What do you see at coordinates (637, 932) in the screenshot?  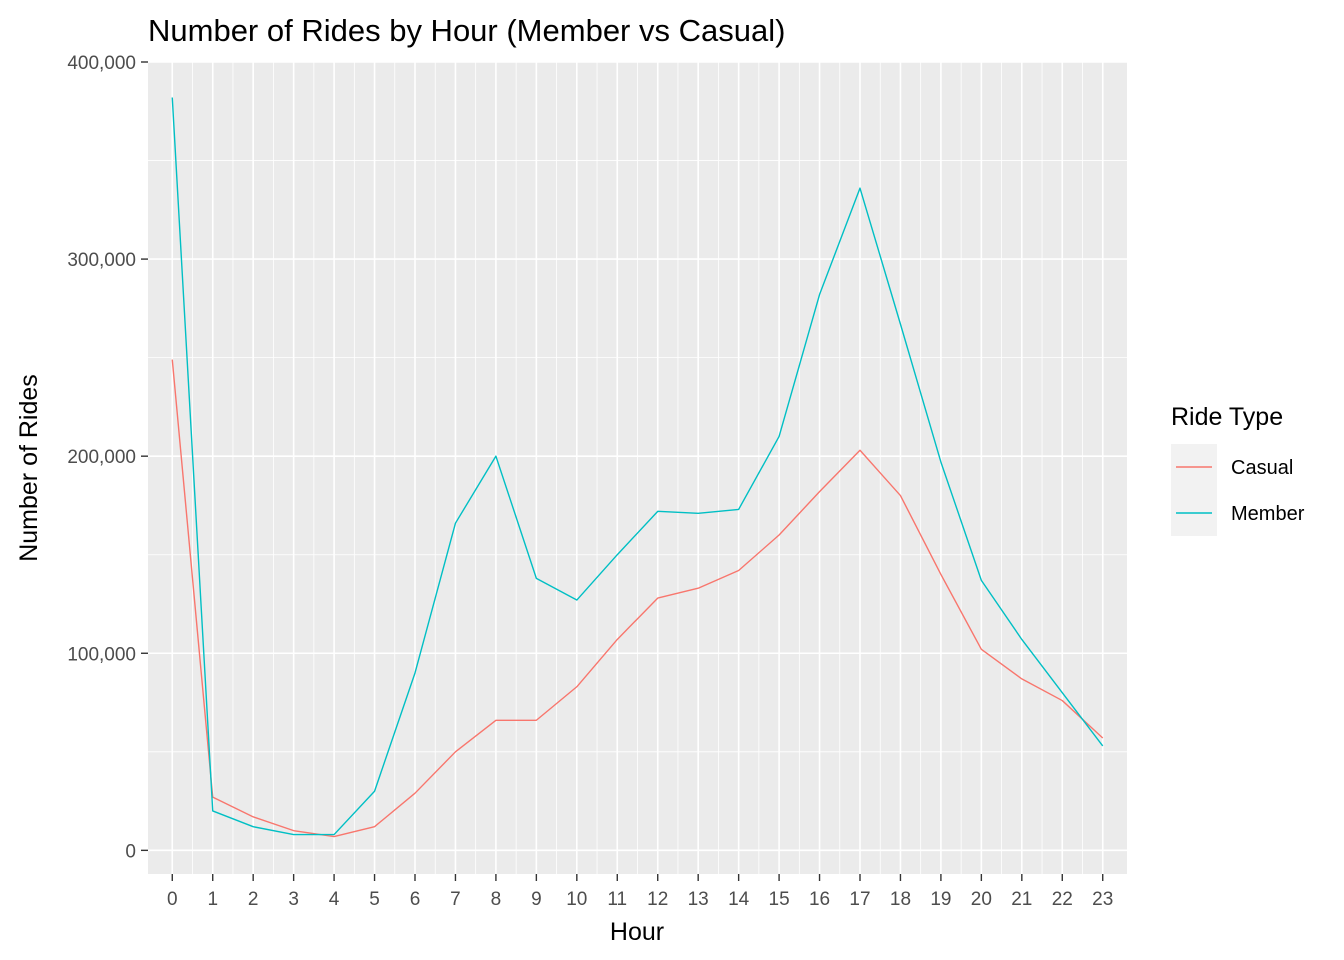 I see `x-axis-title: Hour` at bounding box center [637, 932].